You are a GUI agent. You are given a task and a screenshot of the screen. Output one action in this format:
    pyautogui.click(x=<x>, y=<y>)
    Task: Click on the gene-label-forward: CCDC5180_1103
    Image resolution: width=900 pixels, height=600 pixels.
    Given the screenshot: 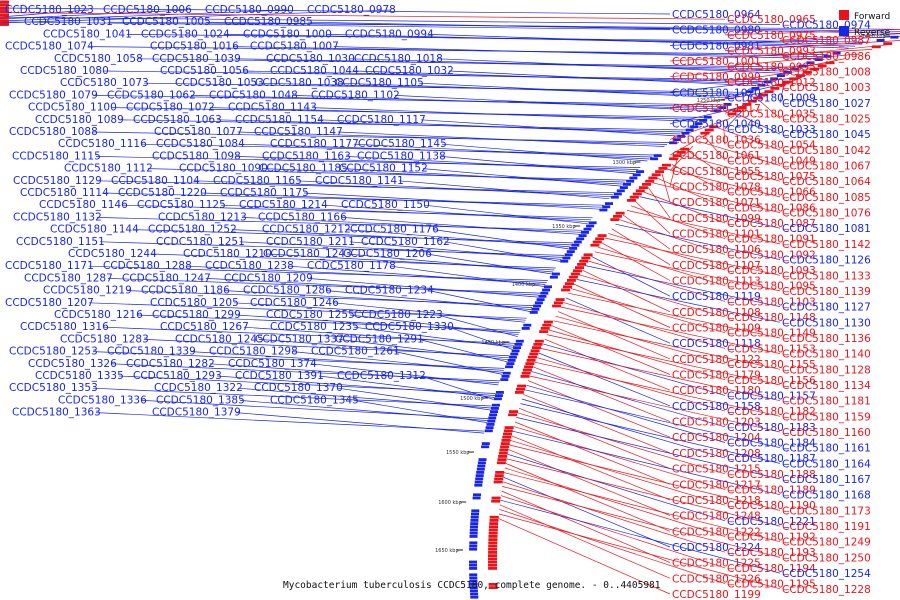 What is the action you would take?
    pyautogui.click(x=771, y=302)
    